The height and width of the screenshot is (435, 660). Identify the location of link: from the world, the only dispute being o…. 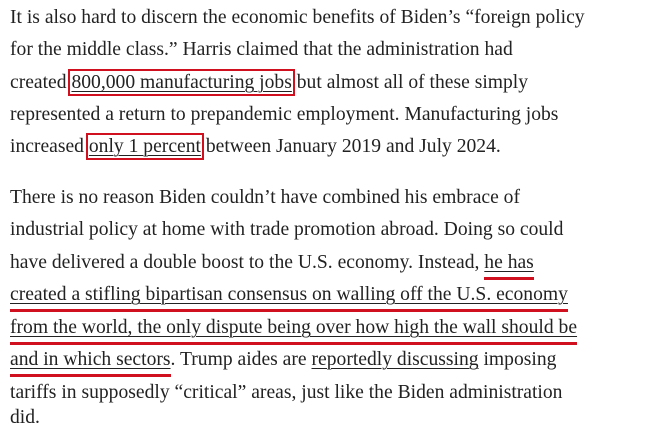
(294, 331).